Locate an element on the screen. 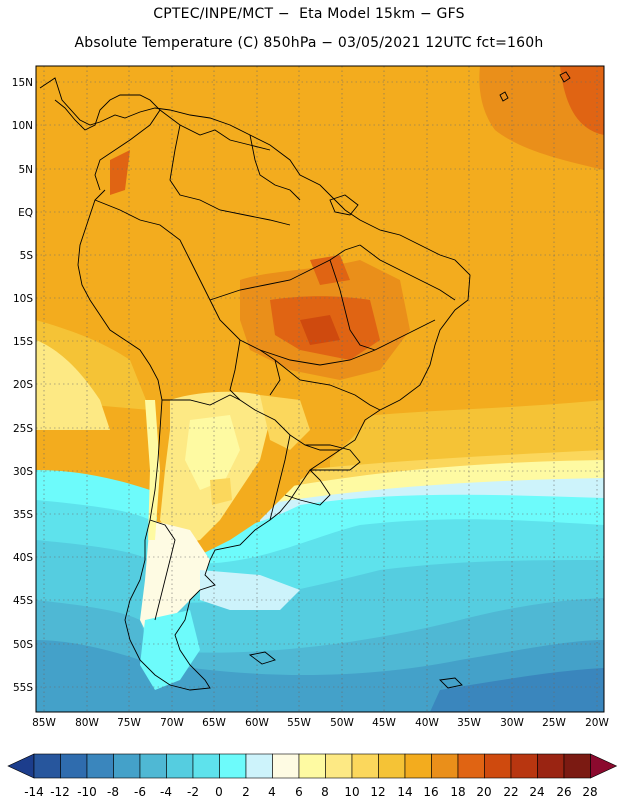 The height and width of the screenshot is (800, 618). colorbar-label: 14 is located at coordinates (404, 792).